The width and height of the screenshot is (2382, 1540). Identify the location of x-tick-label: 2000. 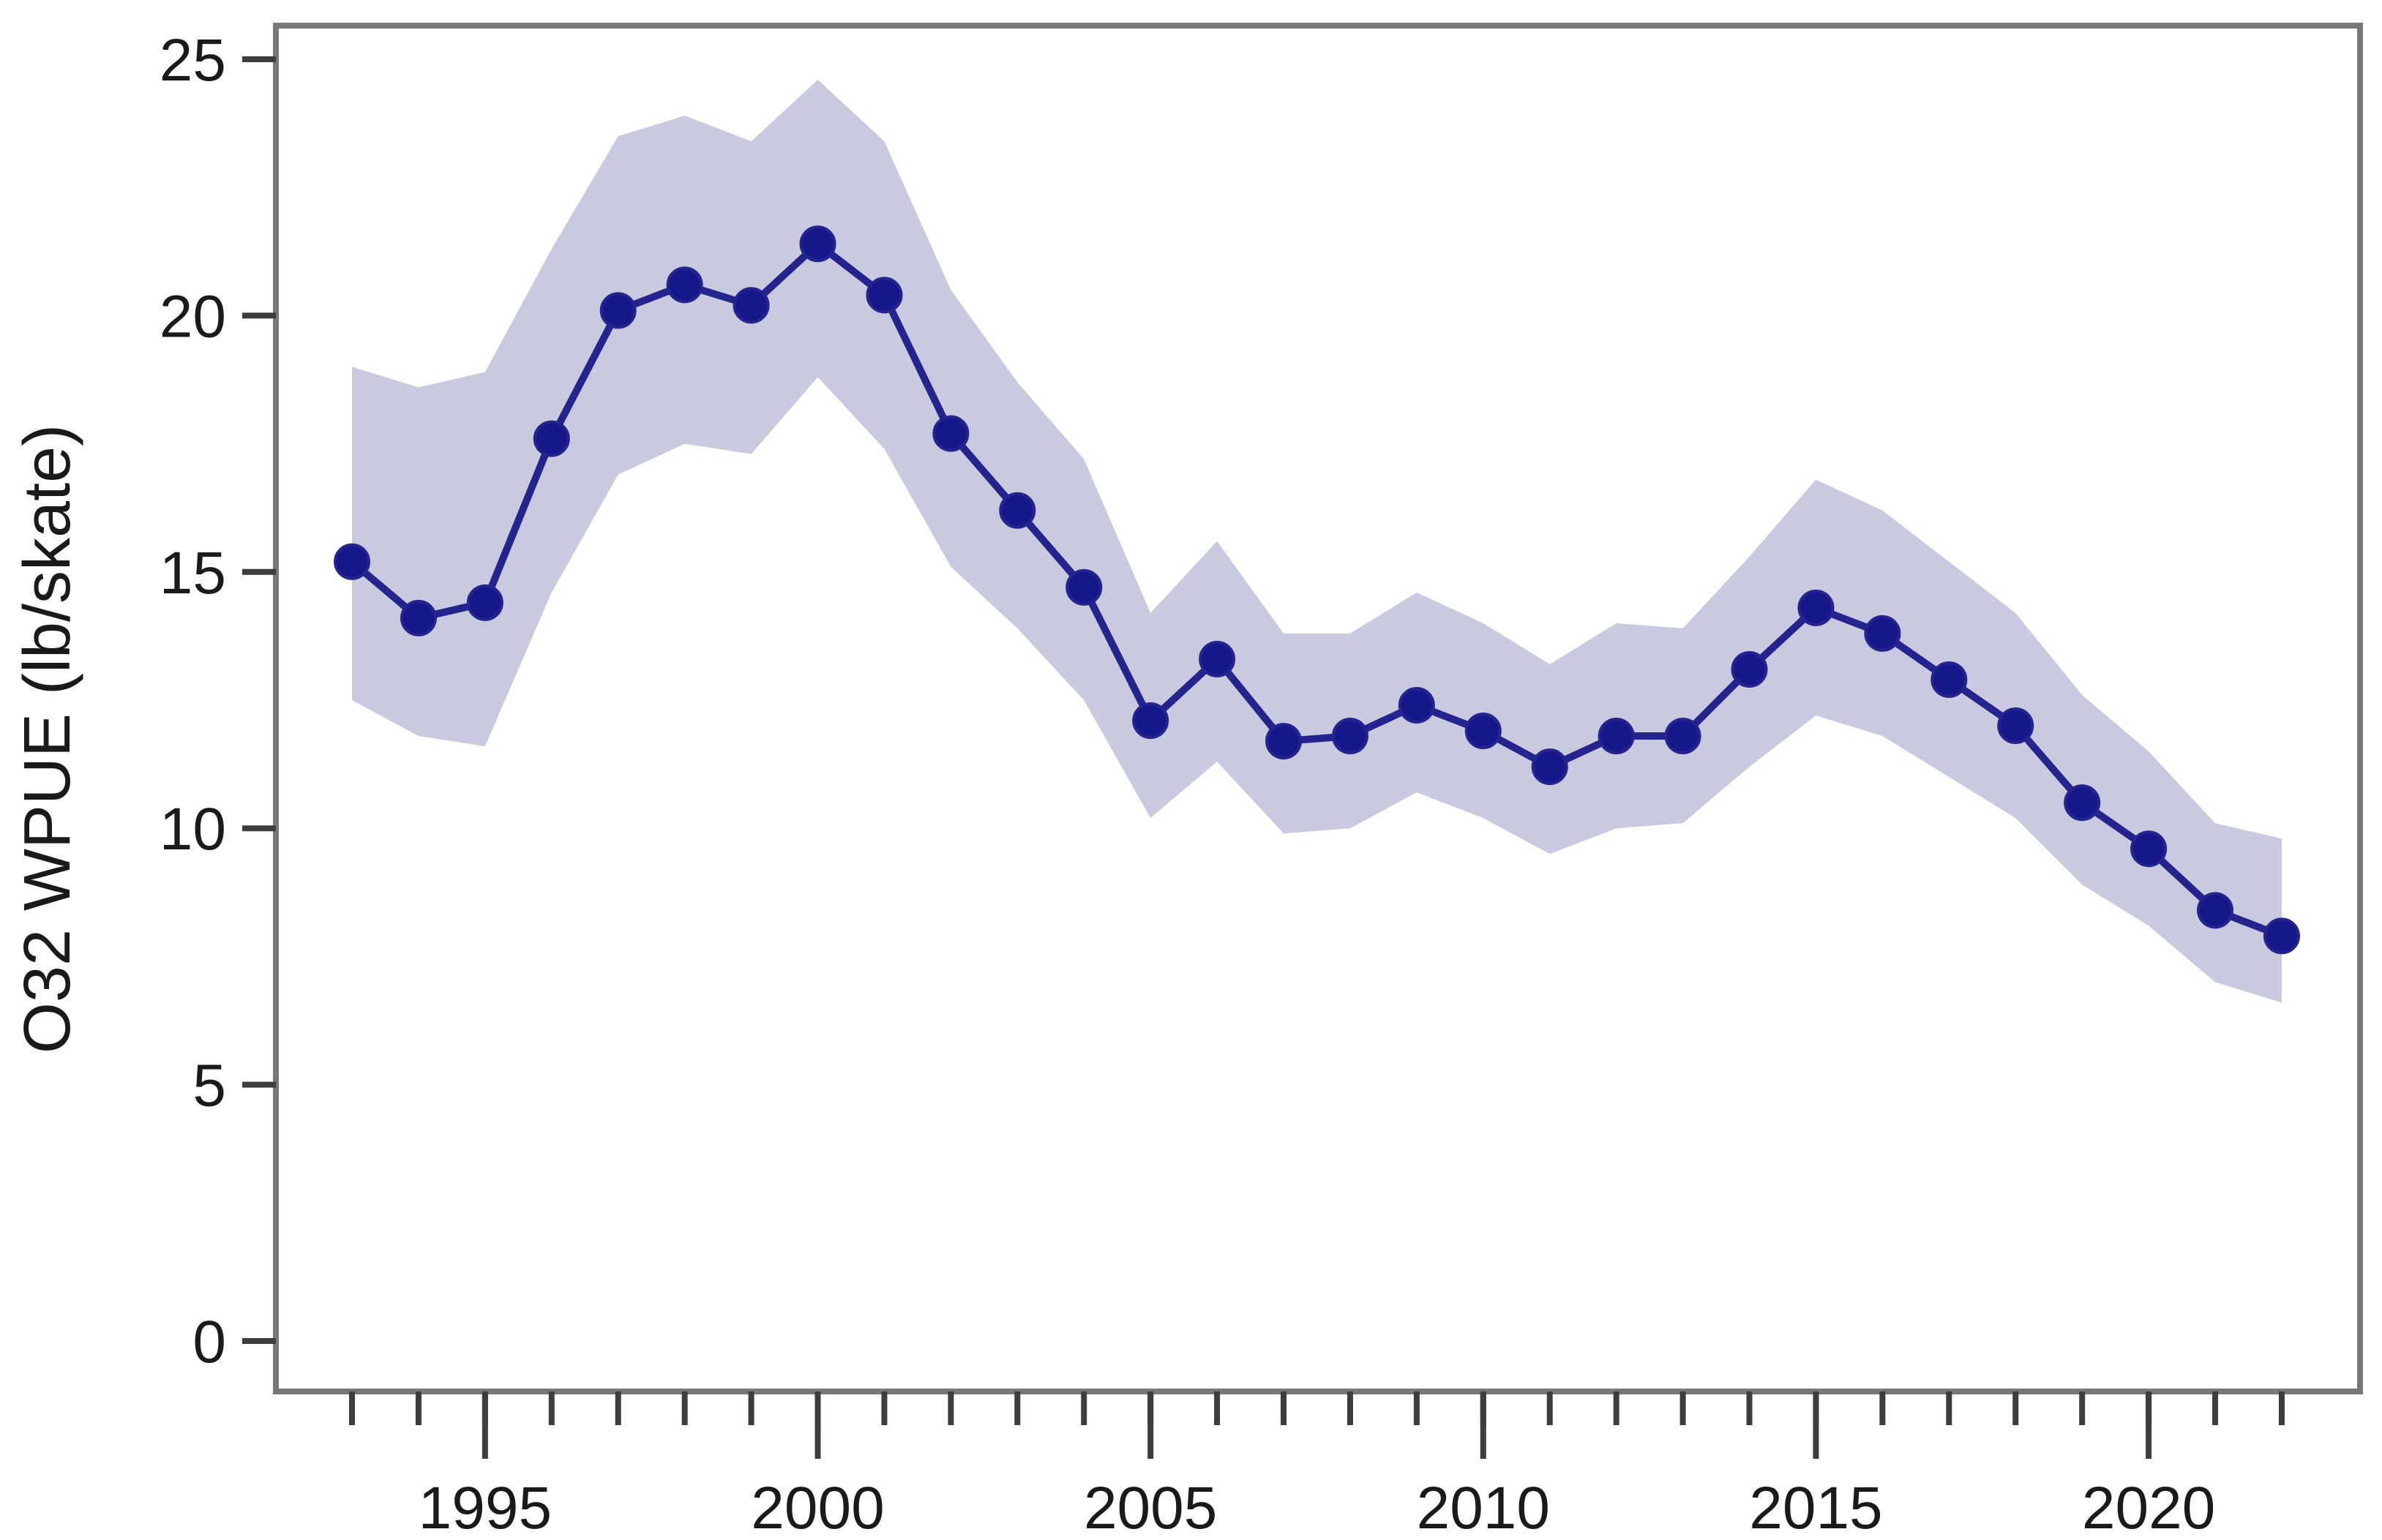
(817, 1507).